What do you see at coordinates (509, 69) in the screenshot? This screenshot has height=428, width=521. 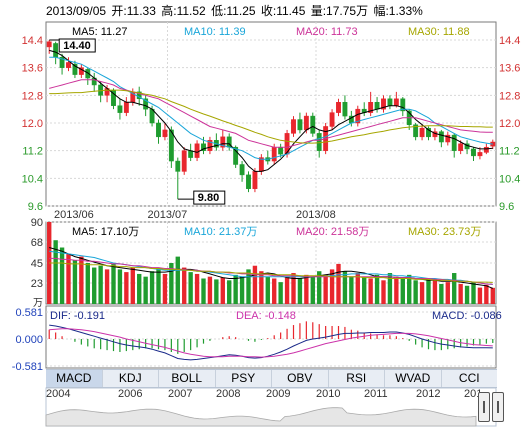 I see `main-y-tick-right: 13.6` at bounding box center [509, 69].